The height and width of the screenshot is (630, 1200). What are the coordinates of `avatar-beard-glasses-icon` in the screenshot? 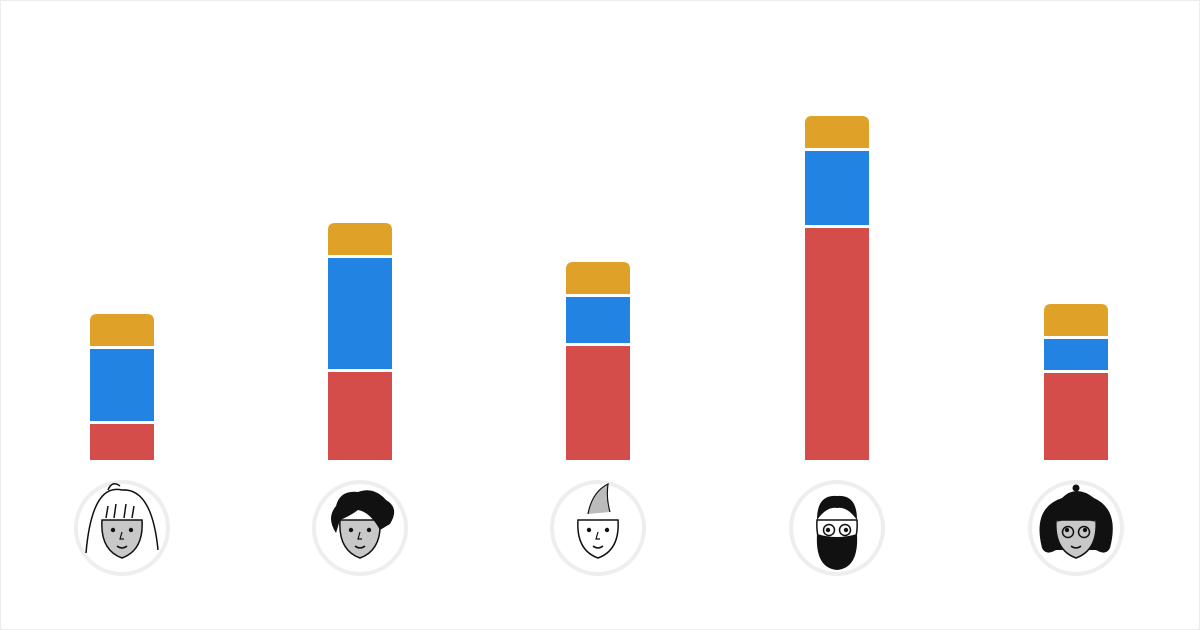 It's located at (837, 528).